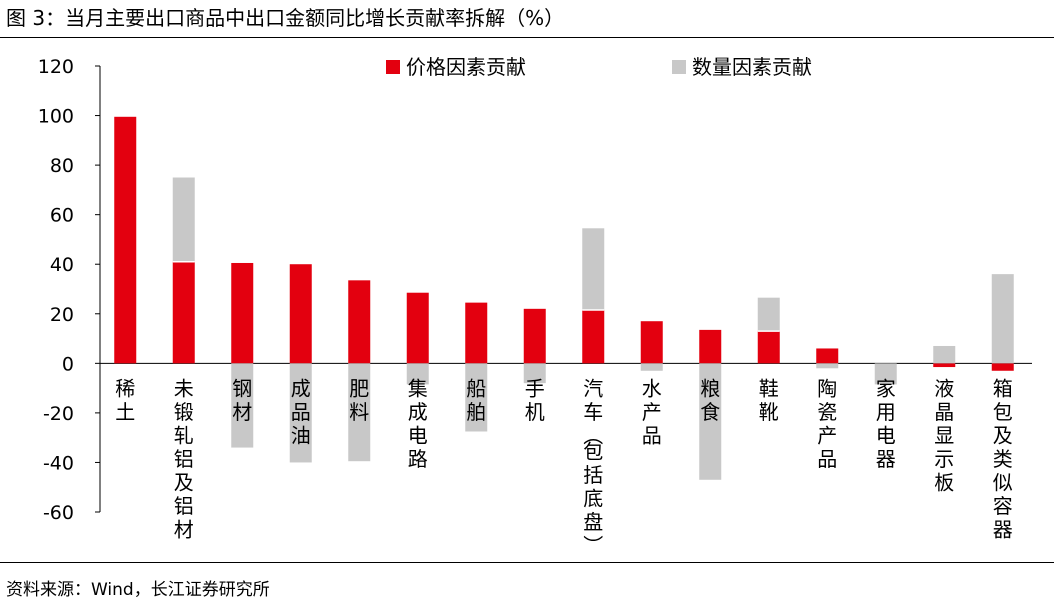  Describe the element at coordinates (62, 166) in the screenshot. I see `y-tick-label: 80` at that location.